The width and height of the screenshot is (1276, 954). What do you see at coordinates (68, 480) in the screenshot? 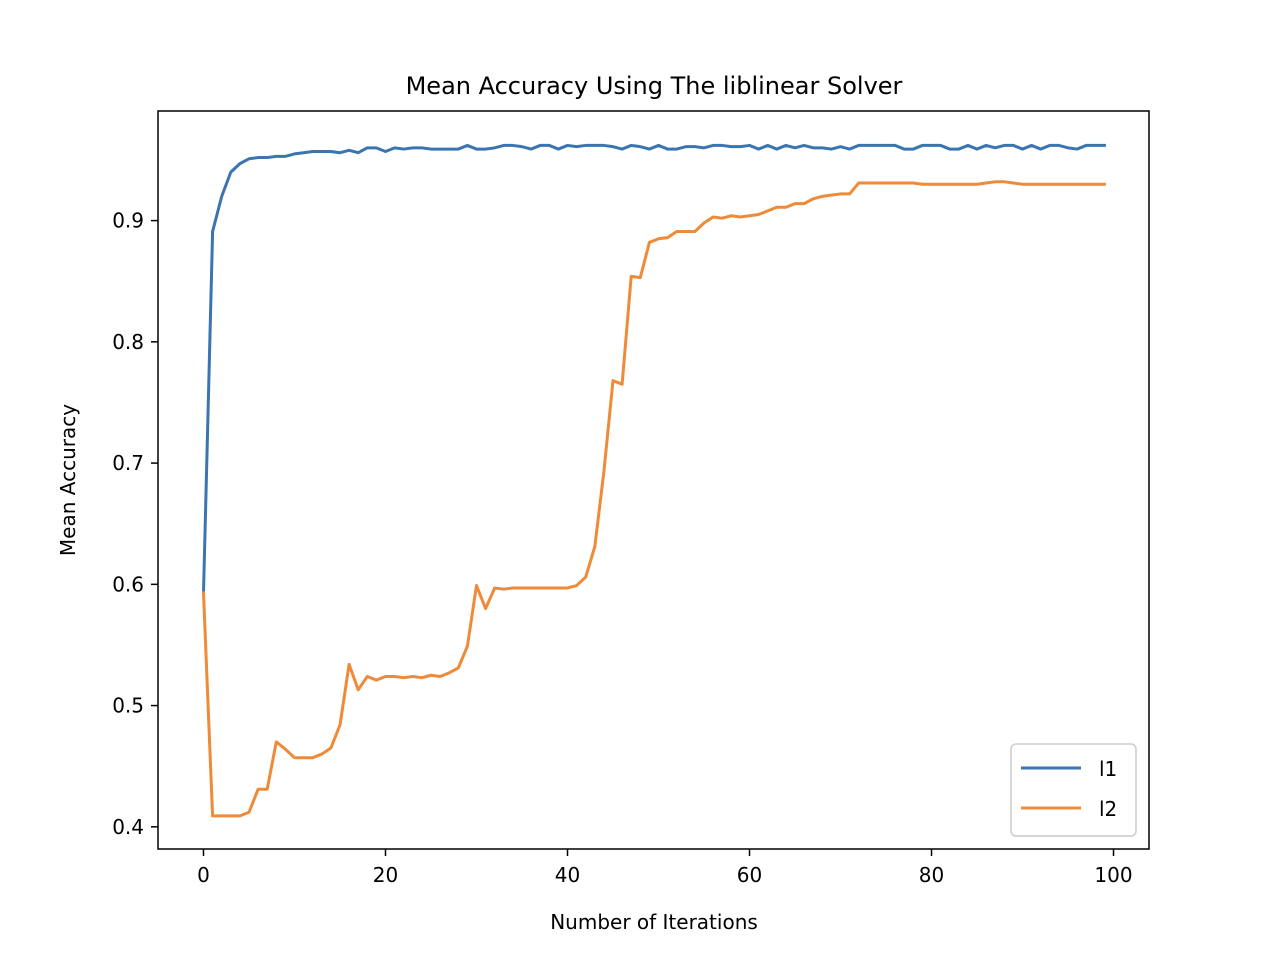
I see `y-axis-label: Mean Accuracy` at bounding box center [68, 480].